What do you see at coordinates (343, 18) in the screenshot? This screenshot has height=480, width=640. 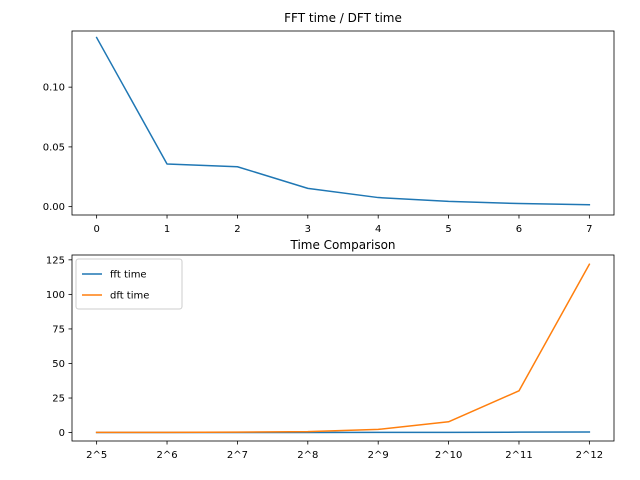 I see `ratio-chart-title: FFT time / DFT time` at bounding box center [343, 18].